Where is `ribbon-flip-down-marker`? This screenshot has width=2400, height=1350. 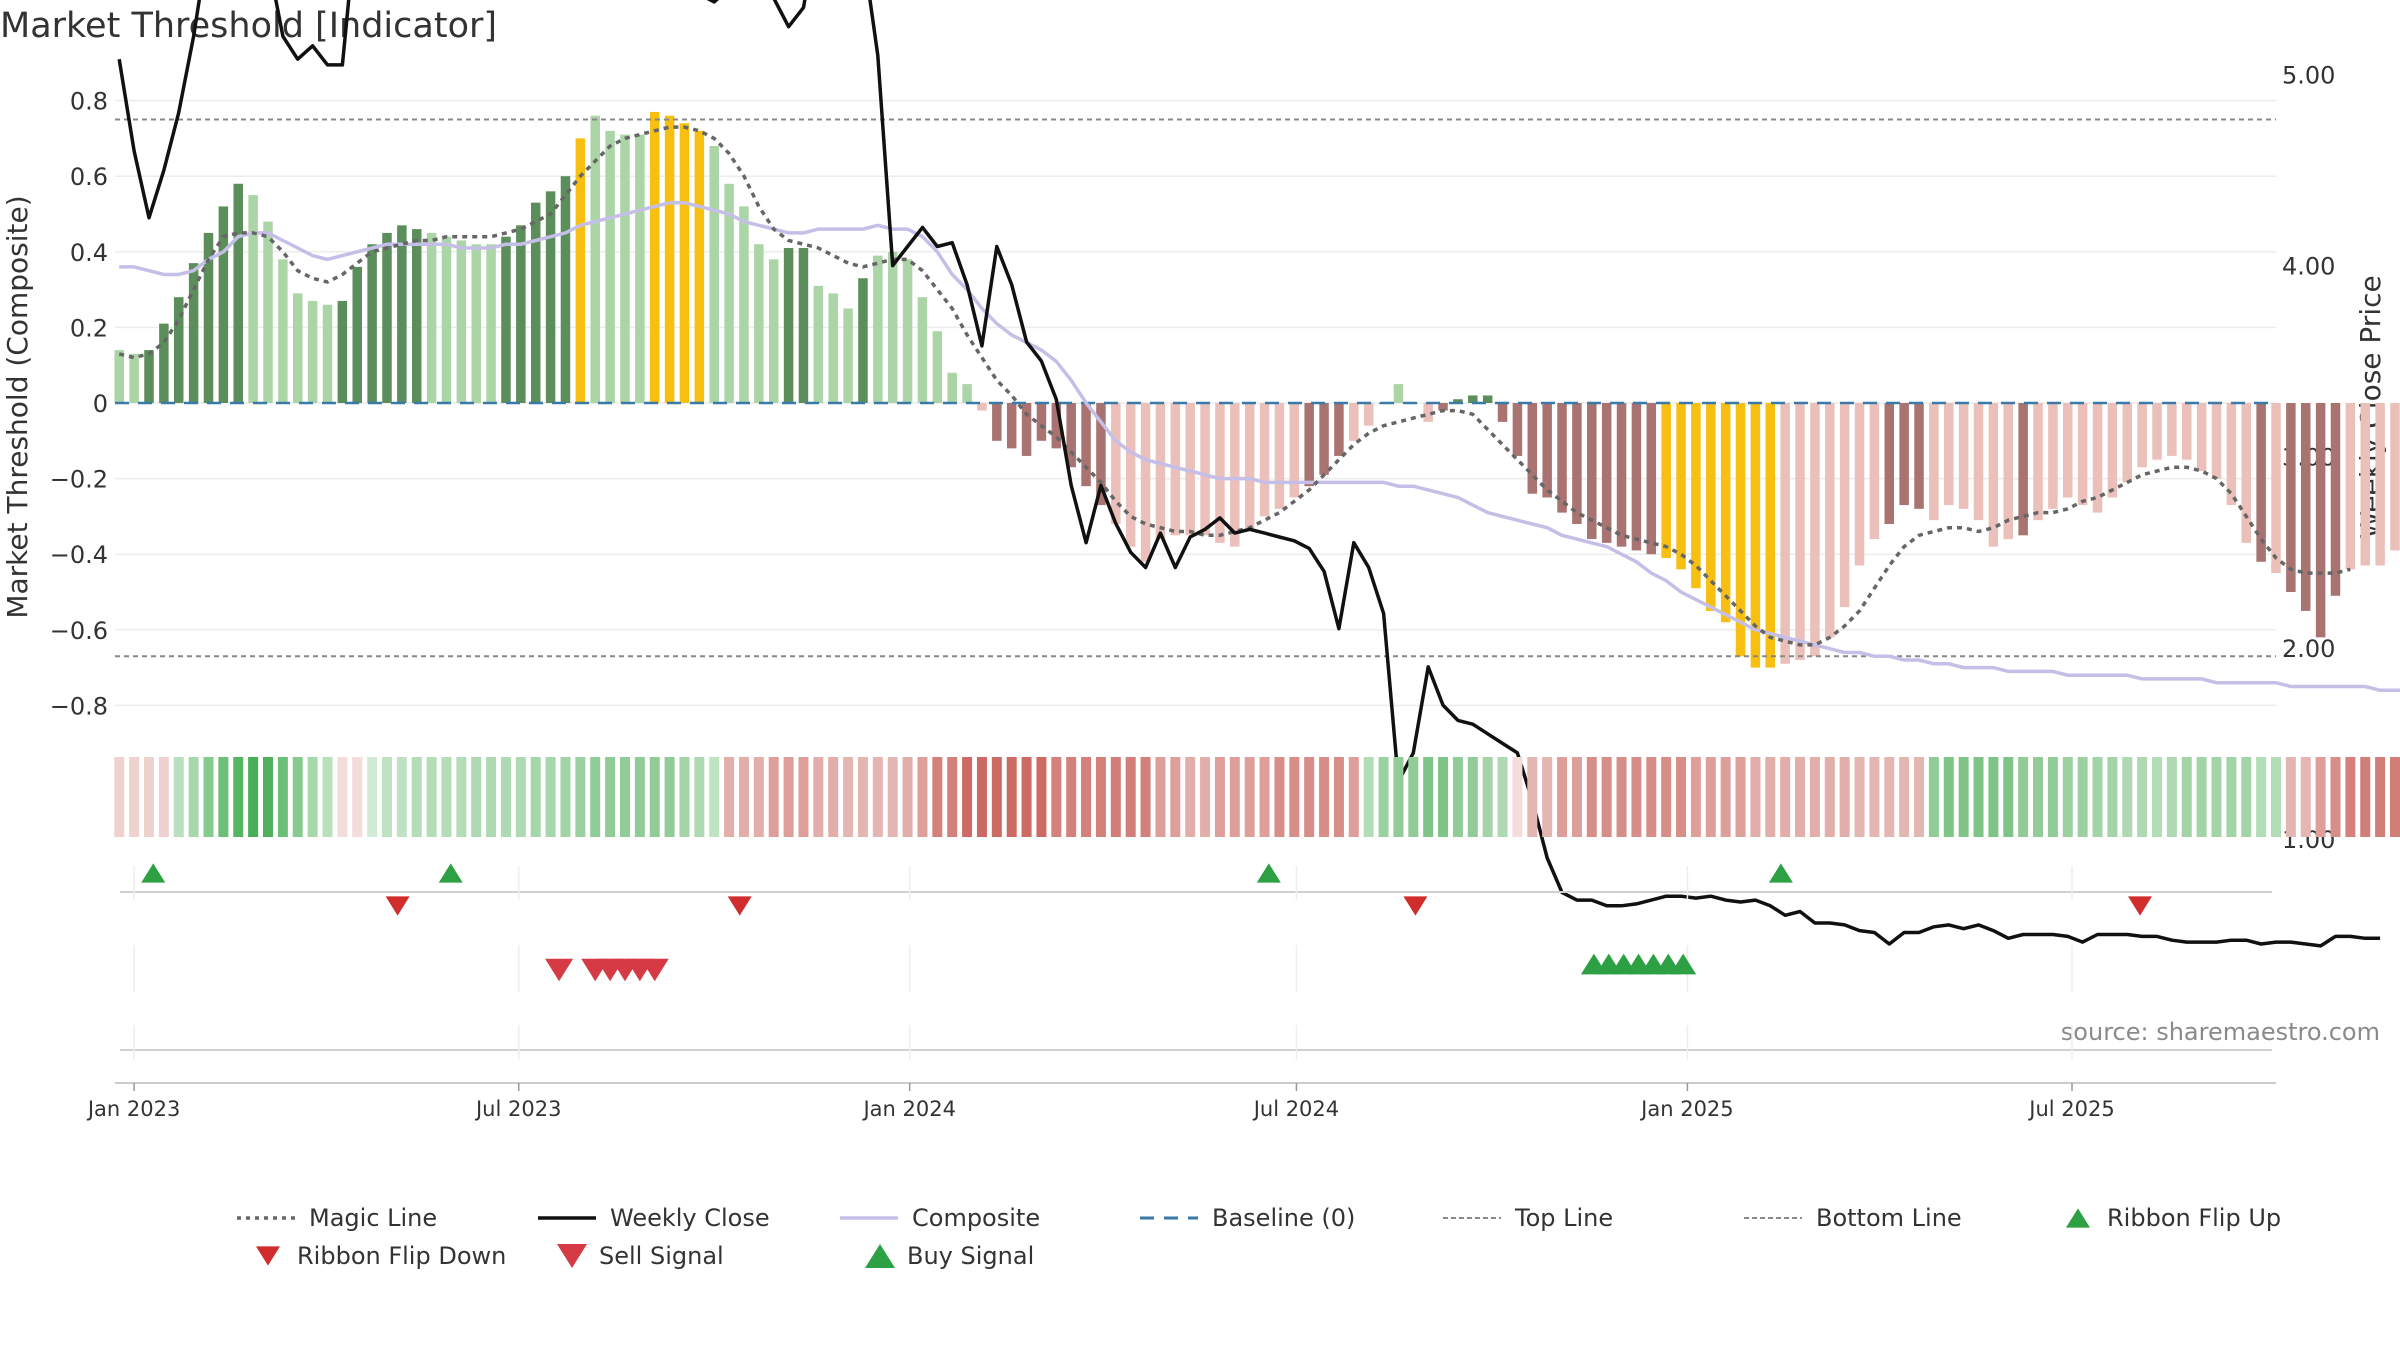 ribbon-flip-down-marker is located at coordinates (2140, 906).